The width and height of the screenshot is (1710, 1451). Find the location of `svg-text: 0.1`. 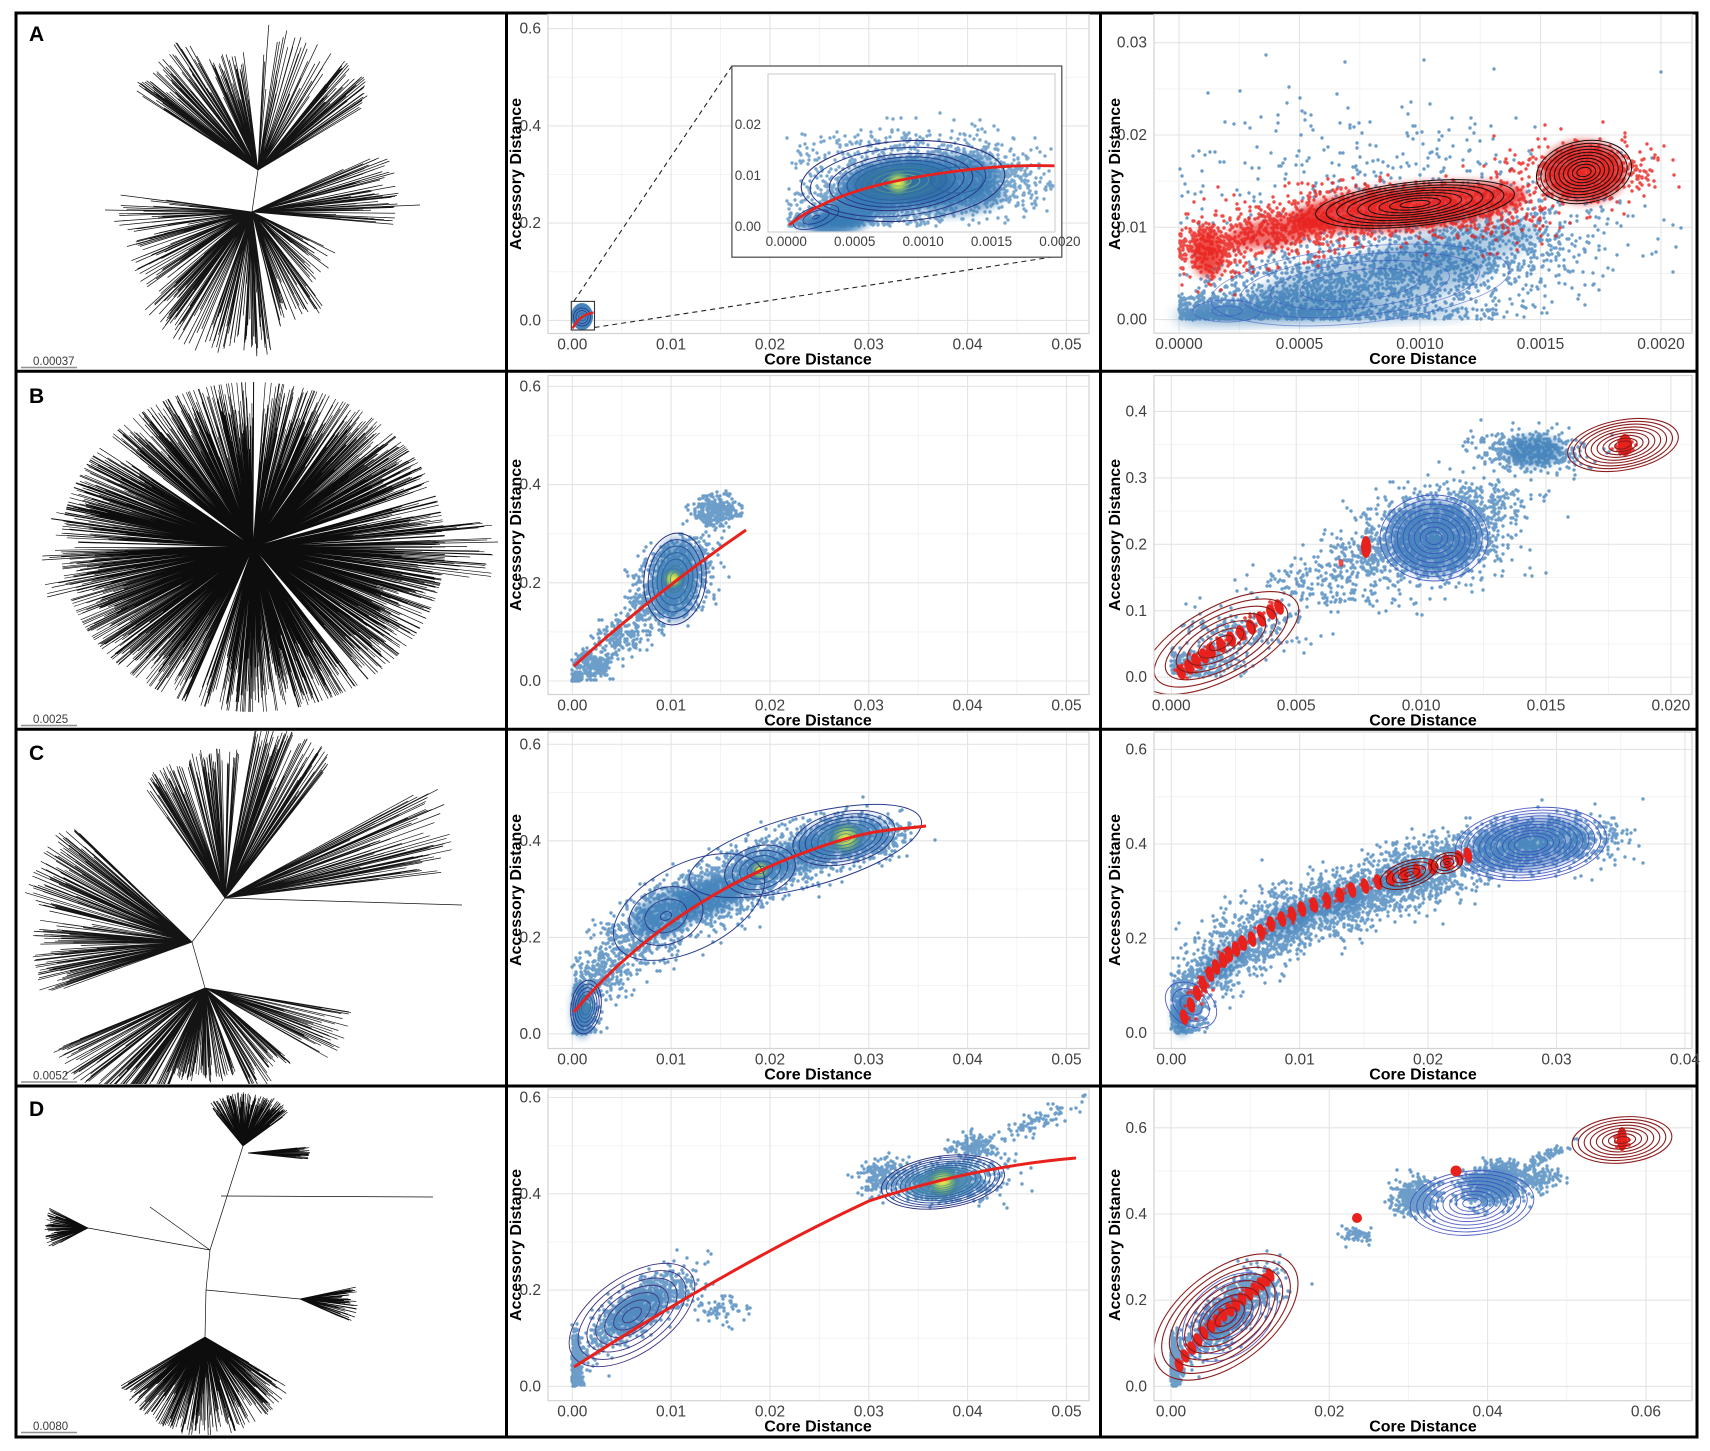

svg-text: 0.1 is located at coordinates (1136, 611).